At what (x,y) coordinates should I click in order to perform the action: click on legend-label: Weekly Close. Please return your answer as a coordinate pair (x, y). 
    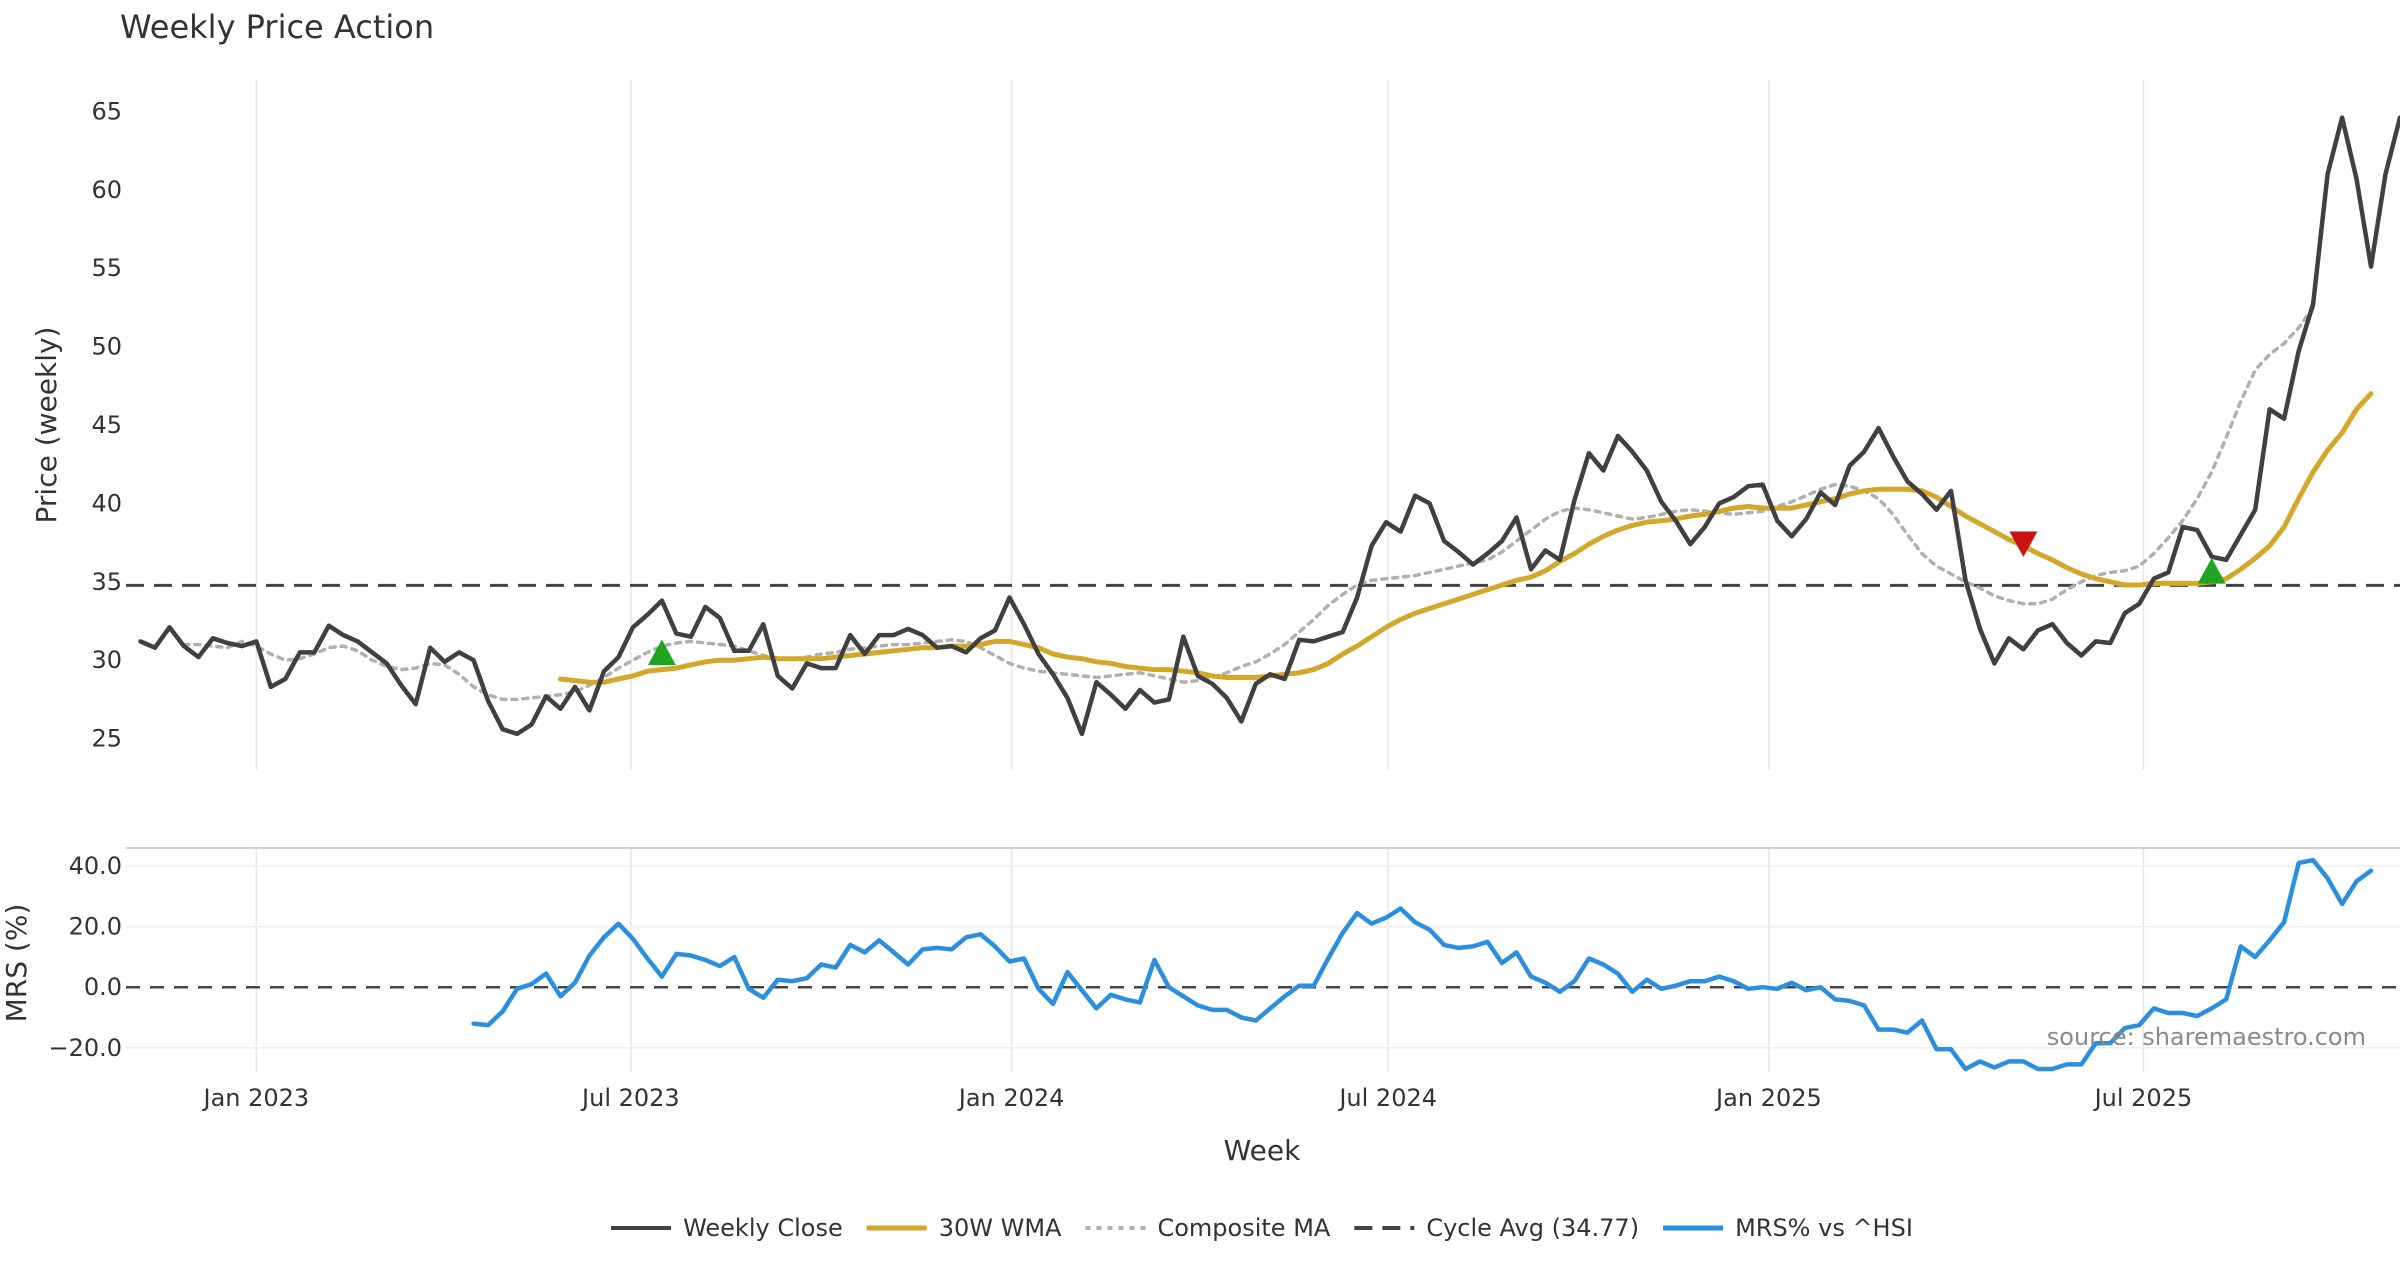
    Looking at the image, I should click on (763, 1228).